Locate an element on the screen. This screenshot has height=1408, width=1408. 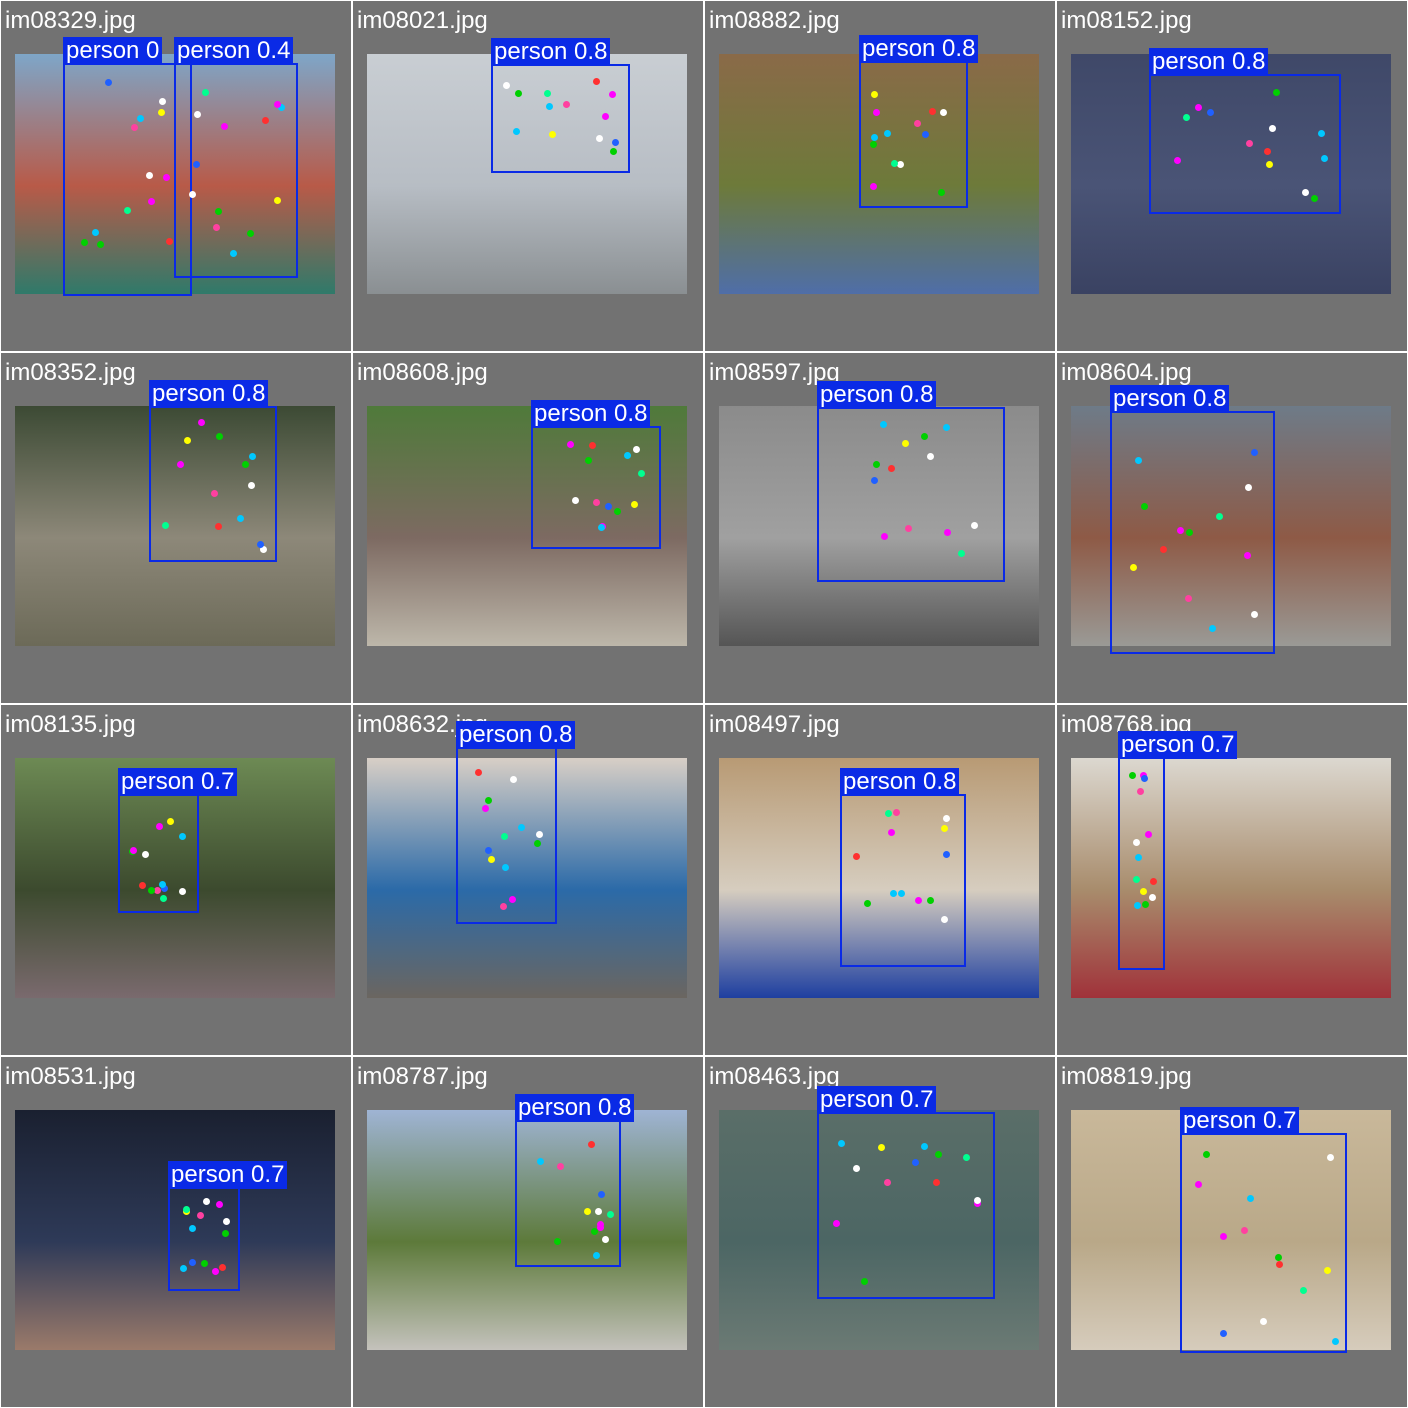
image-tile: im08819.jpg person 0.7 is located at coordinates (1232, 1232).